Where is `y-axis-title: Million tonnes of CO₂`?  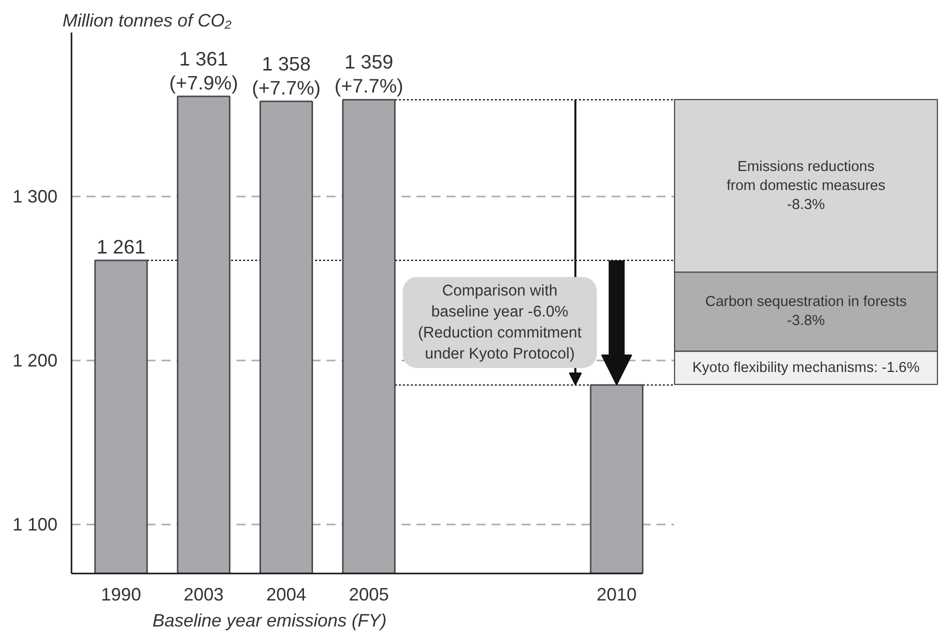 y-axis-title: Million tonnes of CO₂ is located at coordinates (147, 20).